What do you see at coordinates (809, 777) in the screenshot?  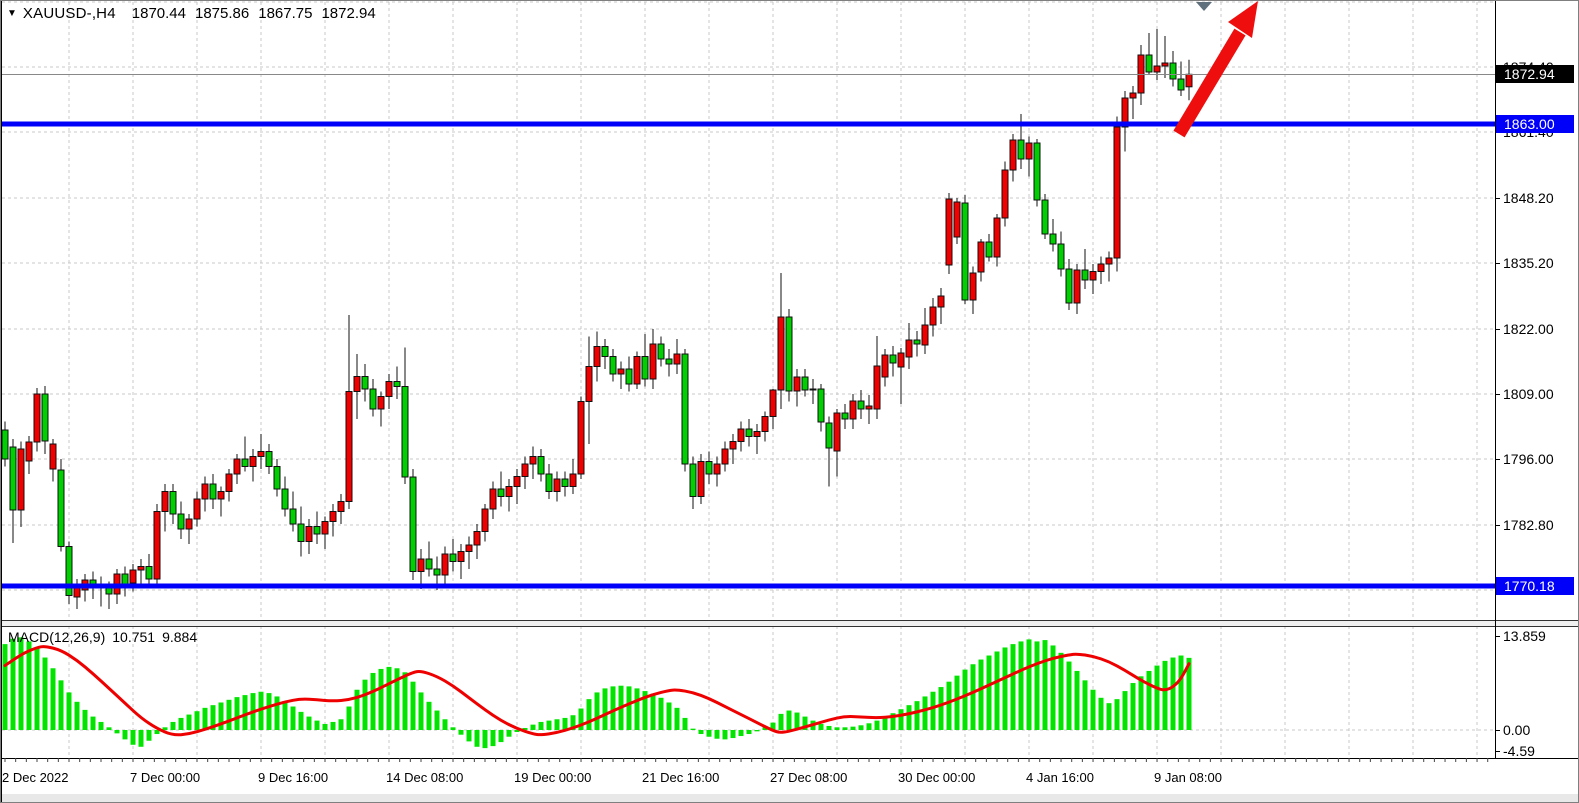 I see `time-axis-label: 27 Dec 08:00` at bounding box center [809, 777].